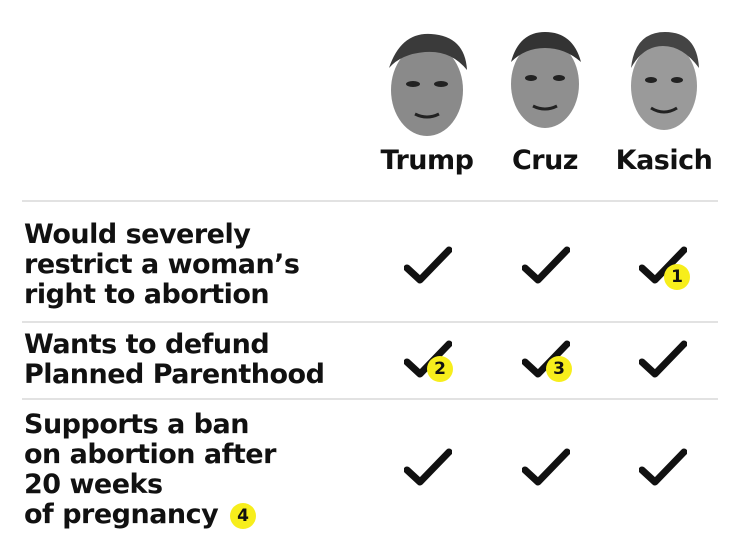 The width and height of the screenshot is (740, 552). I want to click on footnote-badge: 4, so click(243, 516).